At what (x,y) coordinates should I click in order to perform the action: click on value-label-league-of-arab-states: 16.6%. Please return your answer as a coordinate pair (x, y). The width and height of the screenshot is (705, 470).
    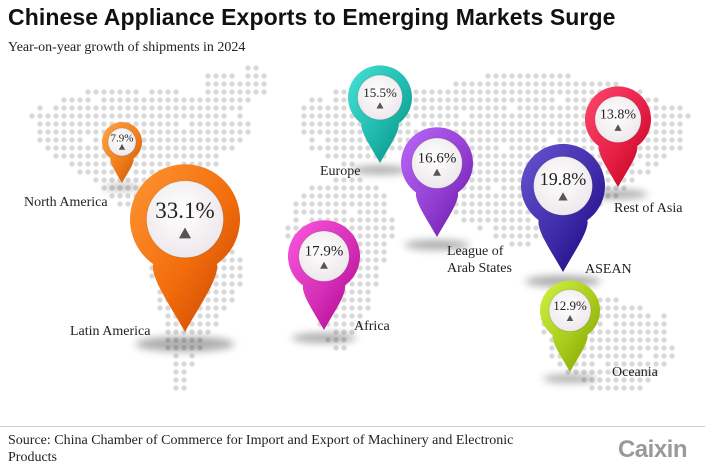
    Looking at the image, I should click on (437, 158).